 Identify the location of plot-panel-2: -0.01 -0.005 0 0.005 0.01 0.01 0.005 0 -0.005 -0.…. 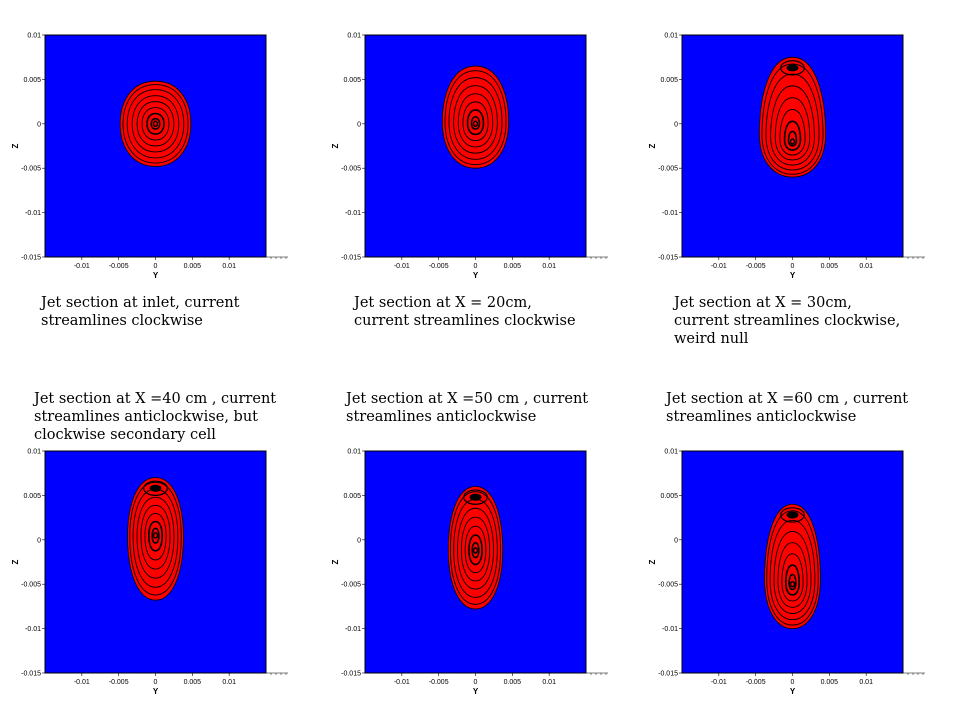
(470, 155).